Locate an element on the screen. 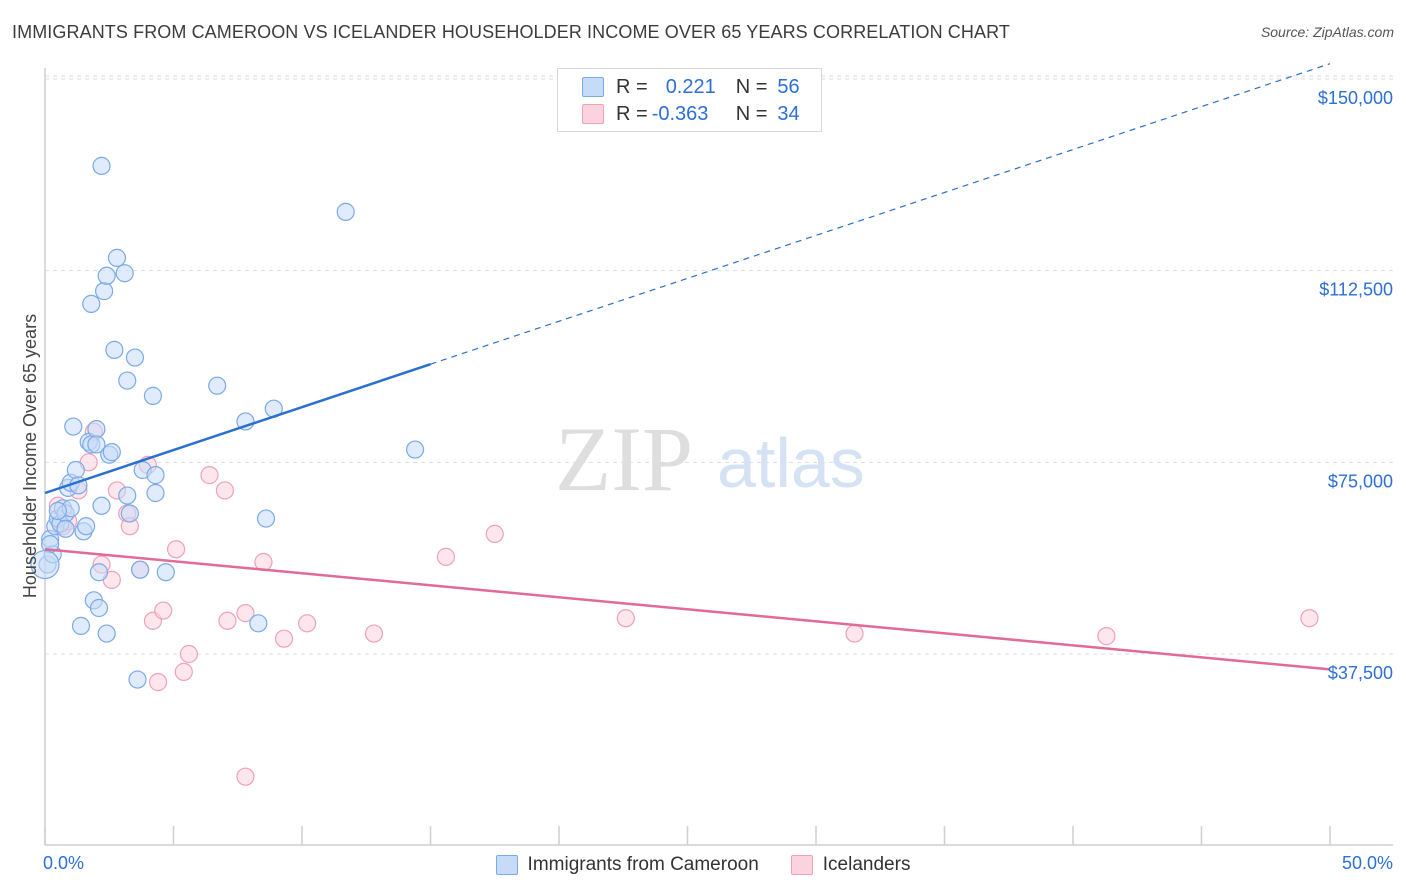  watermark-atlas: atlas is located at coordinates (791, 463).